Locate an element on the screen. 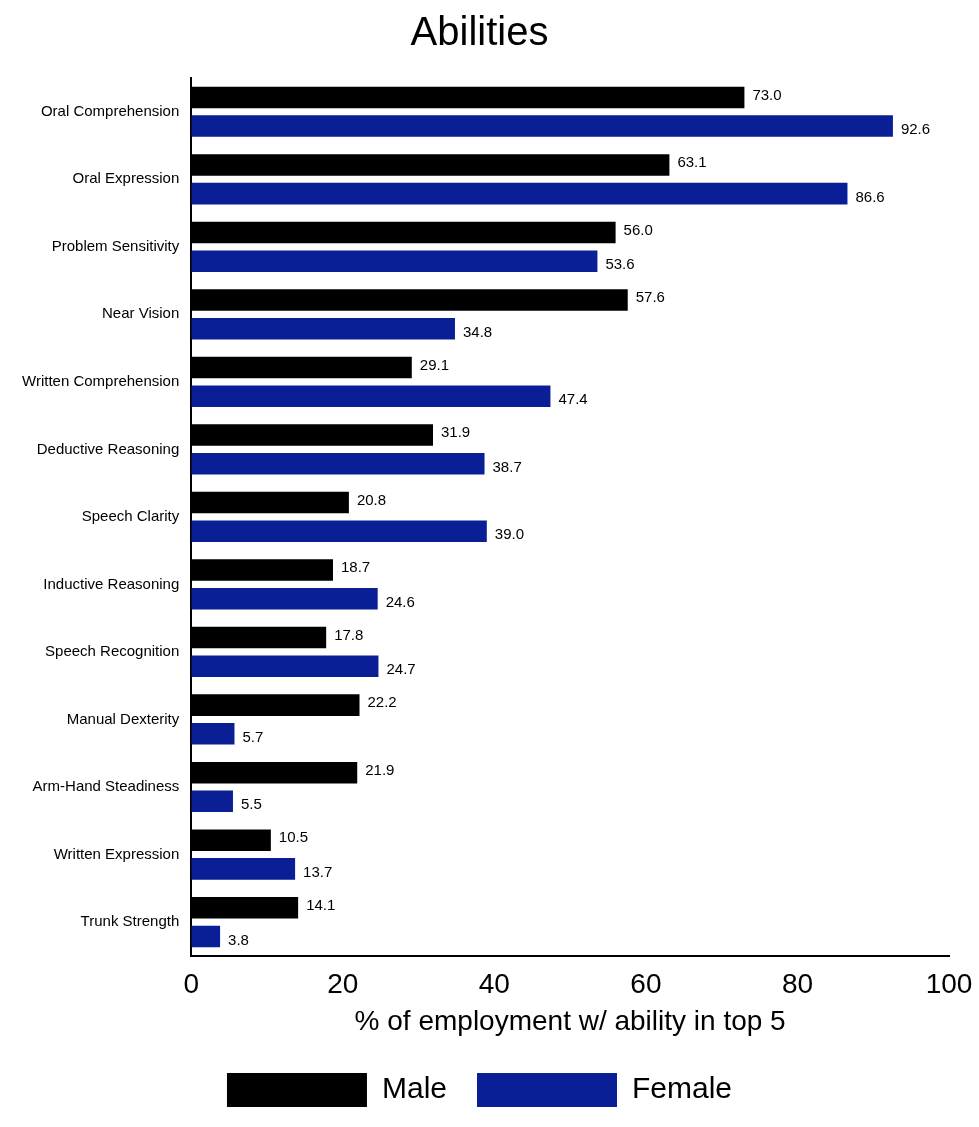 The image size is (979, 1127). data-label: 86.6 is located at coordinates (870, 196).